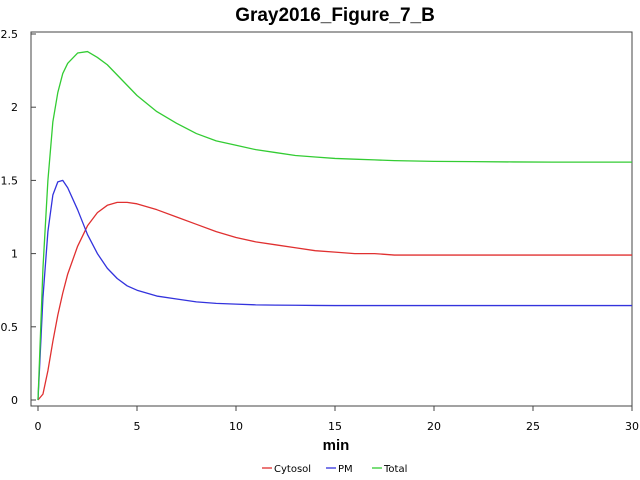 Image resolution: width=640 pixels, height=480 pixels. I want to click on legend-label-pm: PM, so click(345, 469).